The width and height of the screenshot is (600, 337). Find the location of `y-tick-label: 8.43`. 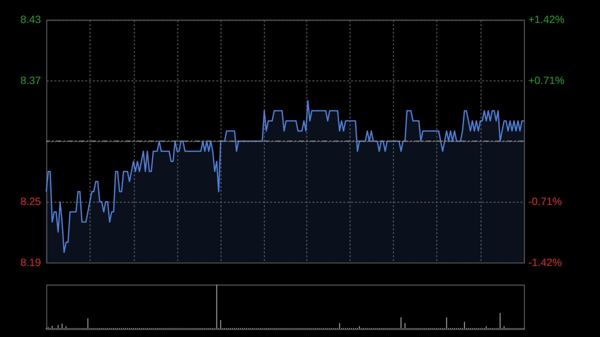

y-tick-label: 8.43 is located at coordinates (31, 20).